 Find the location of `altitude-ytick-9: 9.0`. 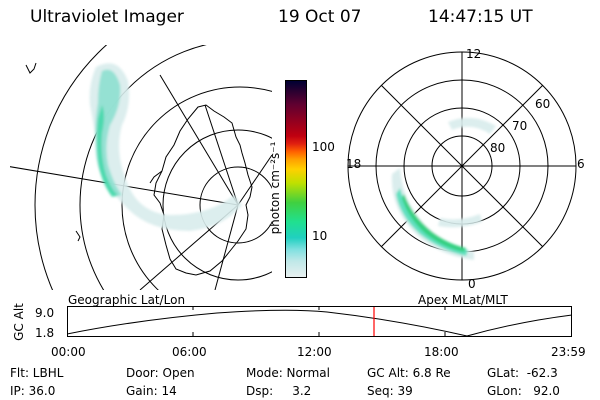

altitude-ytick-9: 9.0 is located at coordinates (45, 313).